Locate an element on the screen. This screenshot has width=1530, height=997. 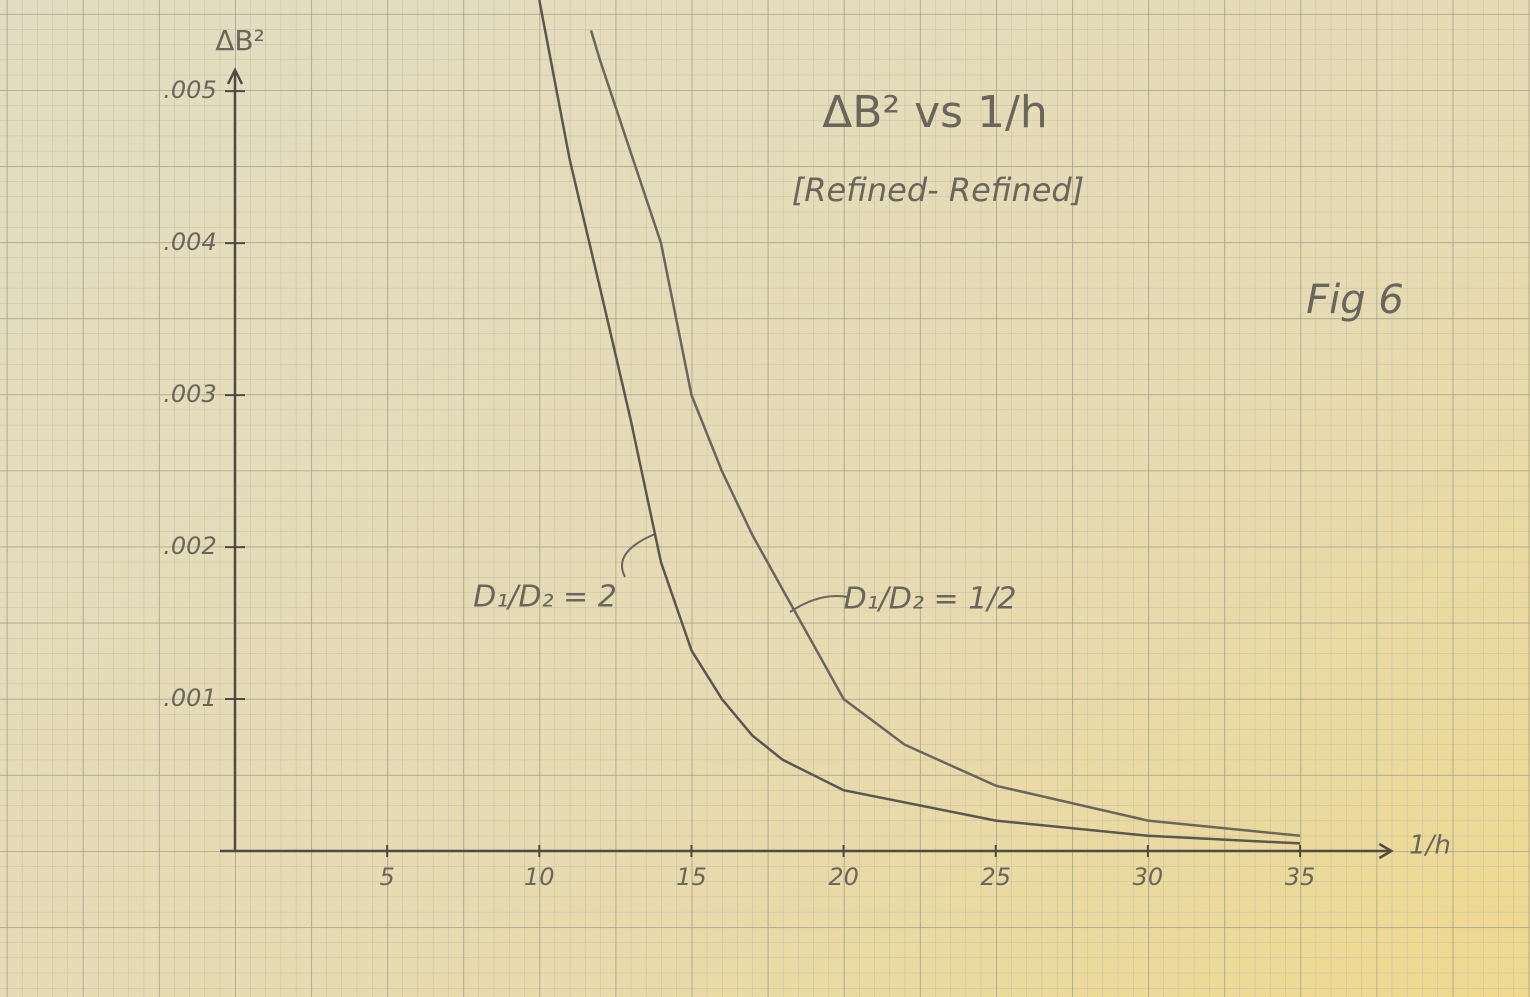
y-tick-label: .001 is located at coordinates (189, 698).